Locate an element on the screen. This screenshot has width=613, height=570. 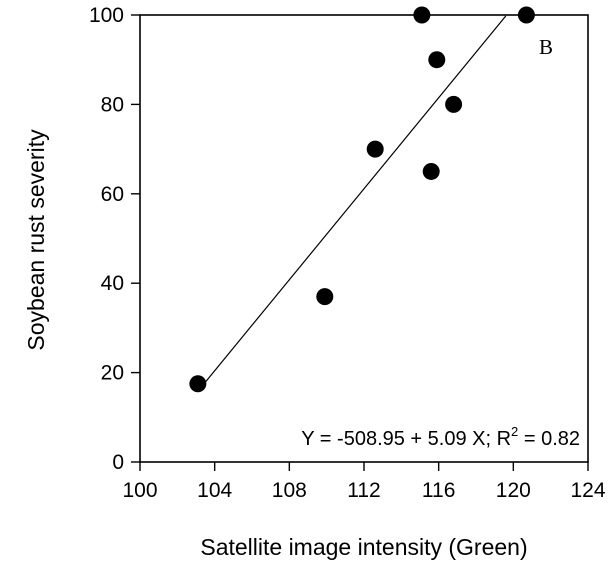
panel-label: B is located at coordinates (546, 47).